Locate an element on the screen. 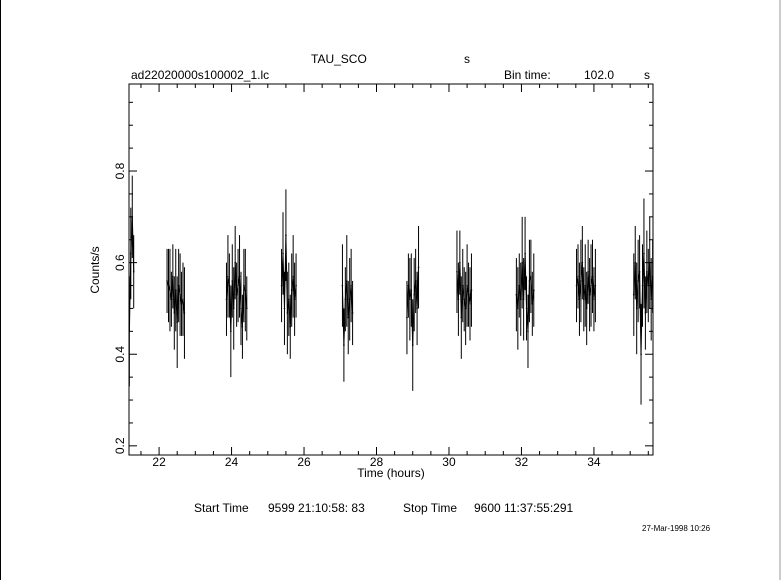 The width and height of the screenshot is (781, 580). x-tick-label: 22 is located at coordinates (159, 462).